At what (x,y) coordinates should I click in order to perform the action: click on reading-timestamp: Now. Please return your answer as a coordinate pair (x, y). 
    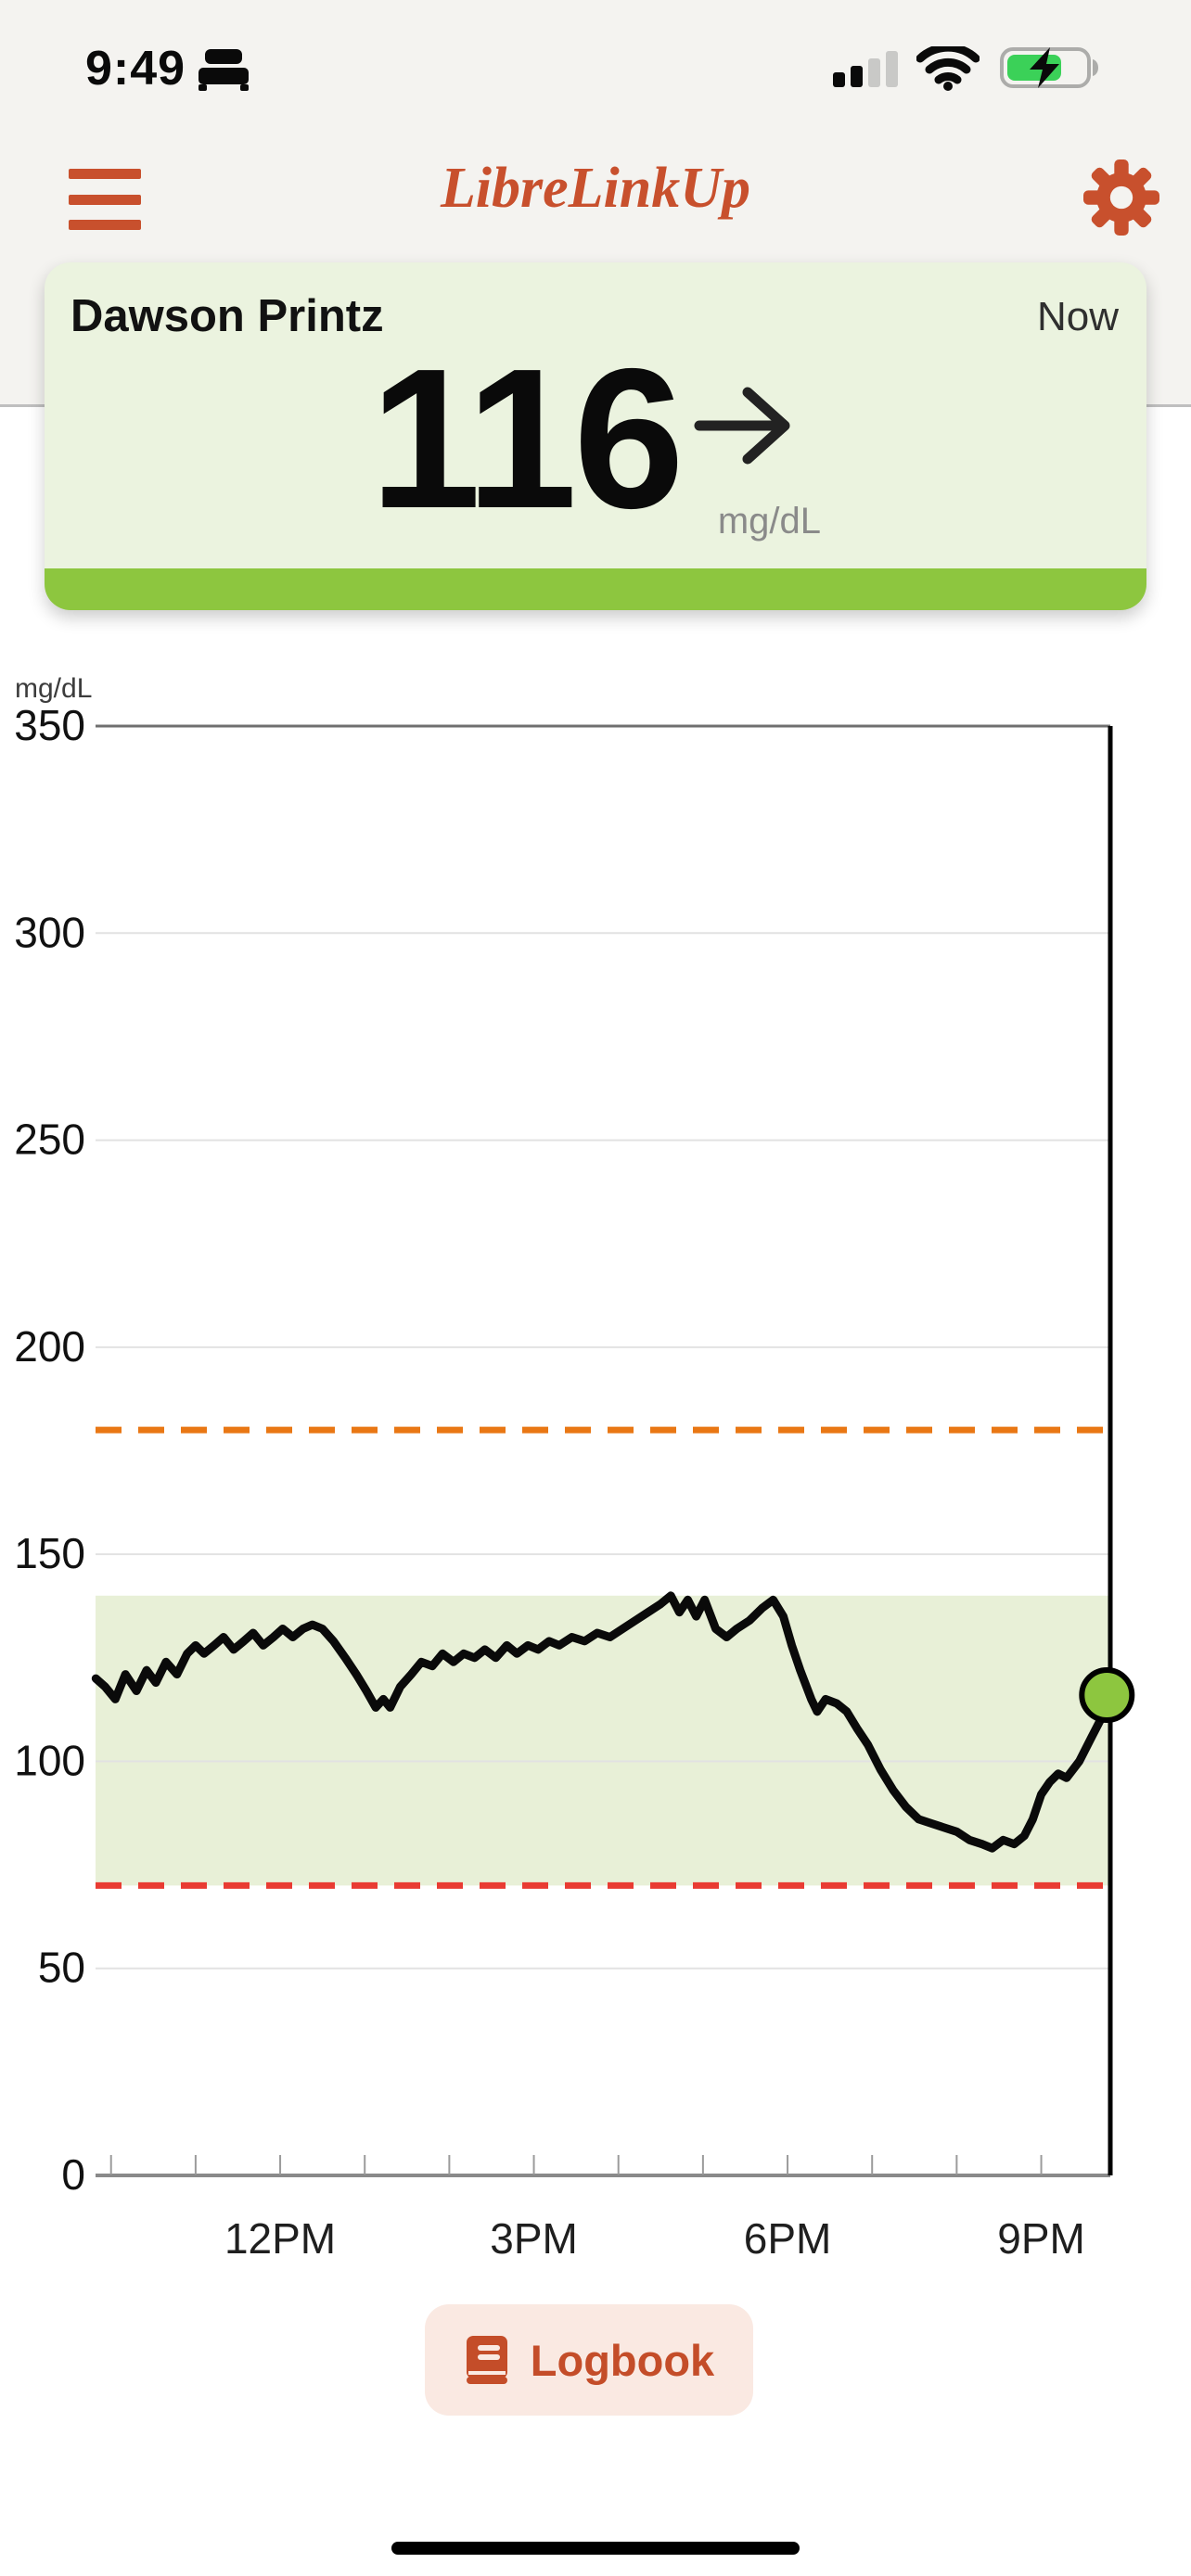
    Looking at the image, I should click on (1077, 316).